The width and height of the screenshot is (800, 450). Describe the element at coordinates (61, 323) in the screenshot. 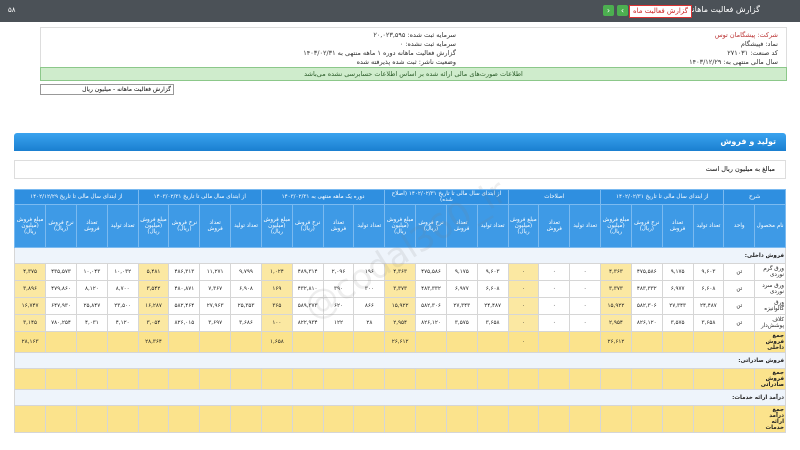

I see `cell: ۷۸۰,۲۵۴` at that location.